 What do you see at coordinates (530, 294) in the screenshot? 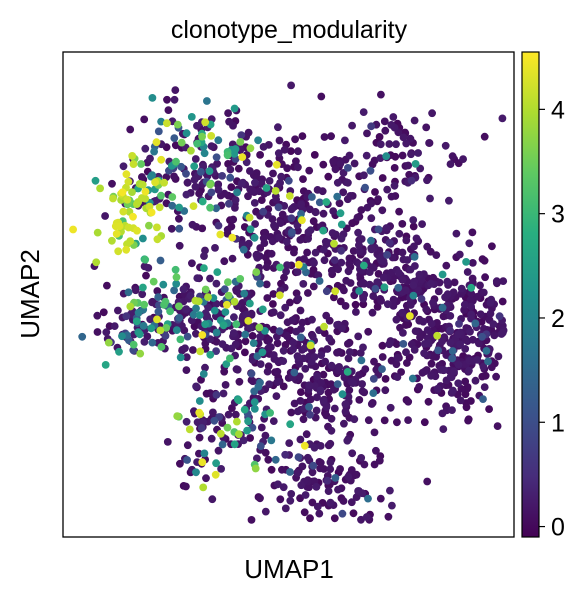
I see `colorbar-gradient` at bounding box center [530, 294].